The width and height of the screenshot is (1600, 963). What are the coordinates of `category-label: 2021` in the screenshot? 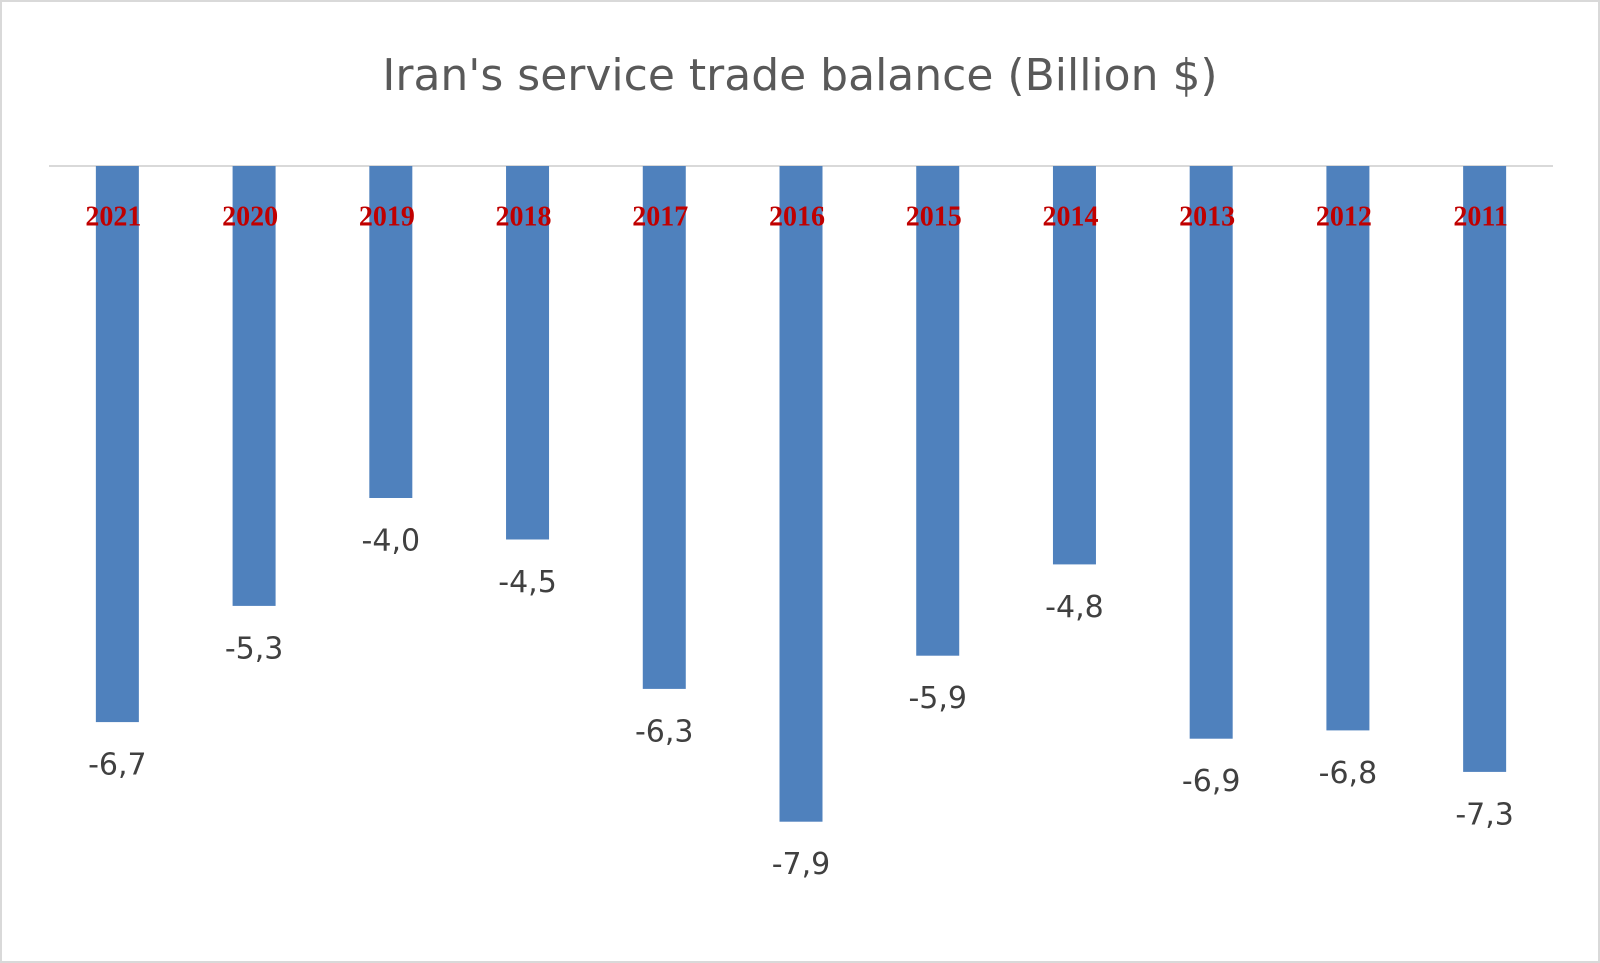 It's located at (113, 216).